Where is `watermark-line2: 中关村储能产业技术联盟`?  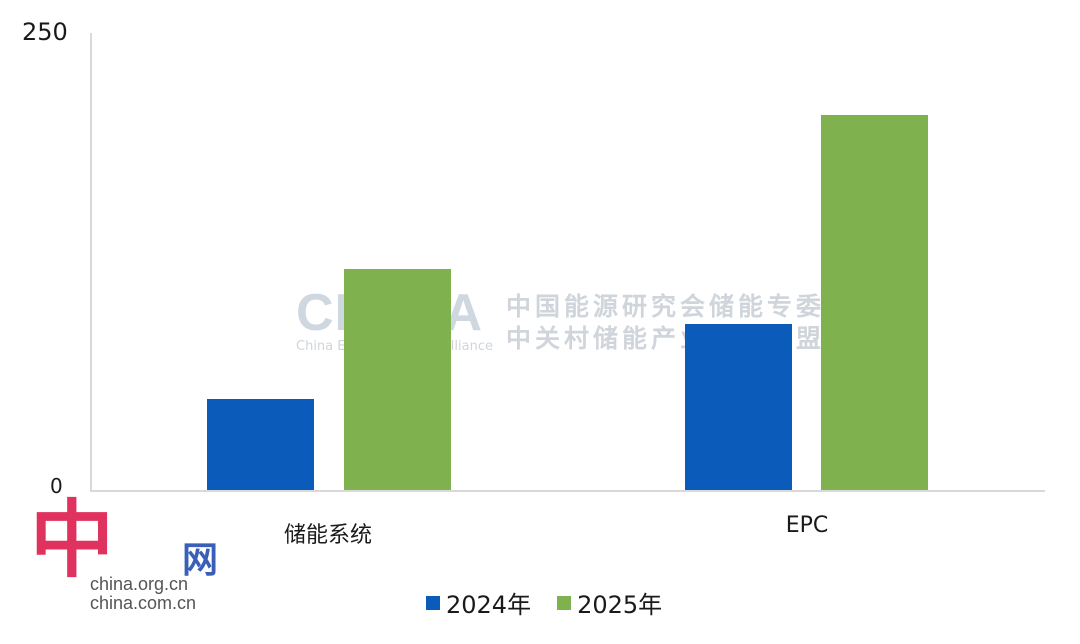
watermark-line2: 中关村储能产业技术联盟 is located at coordinates (666, 338).